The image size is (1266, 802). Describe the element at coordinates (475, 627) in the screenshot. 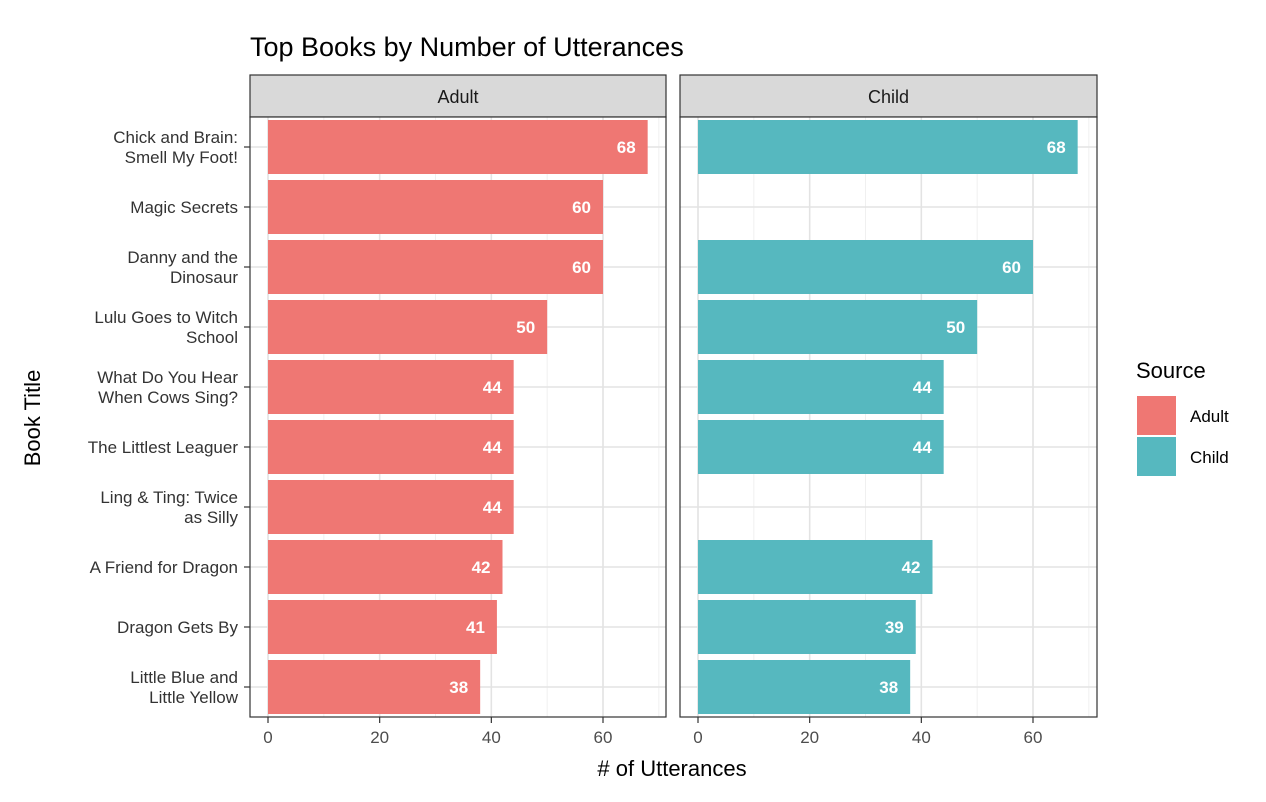

I see `bar-value-label: 41` at that location.